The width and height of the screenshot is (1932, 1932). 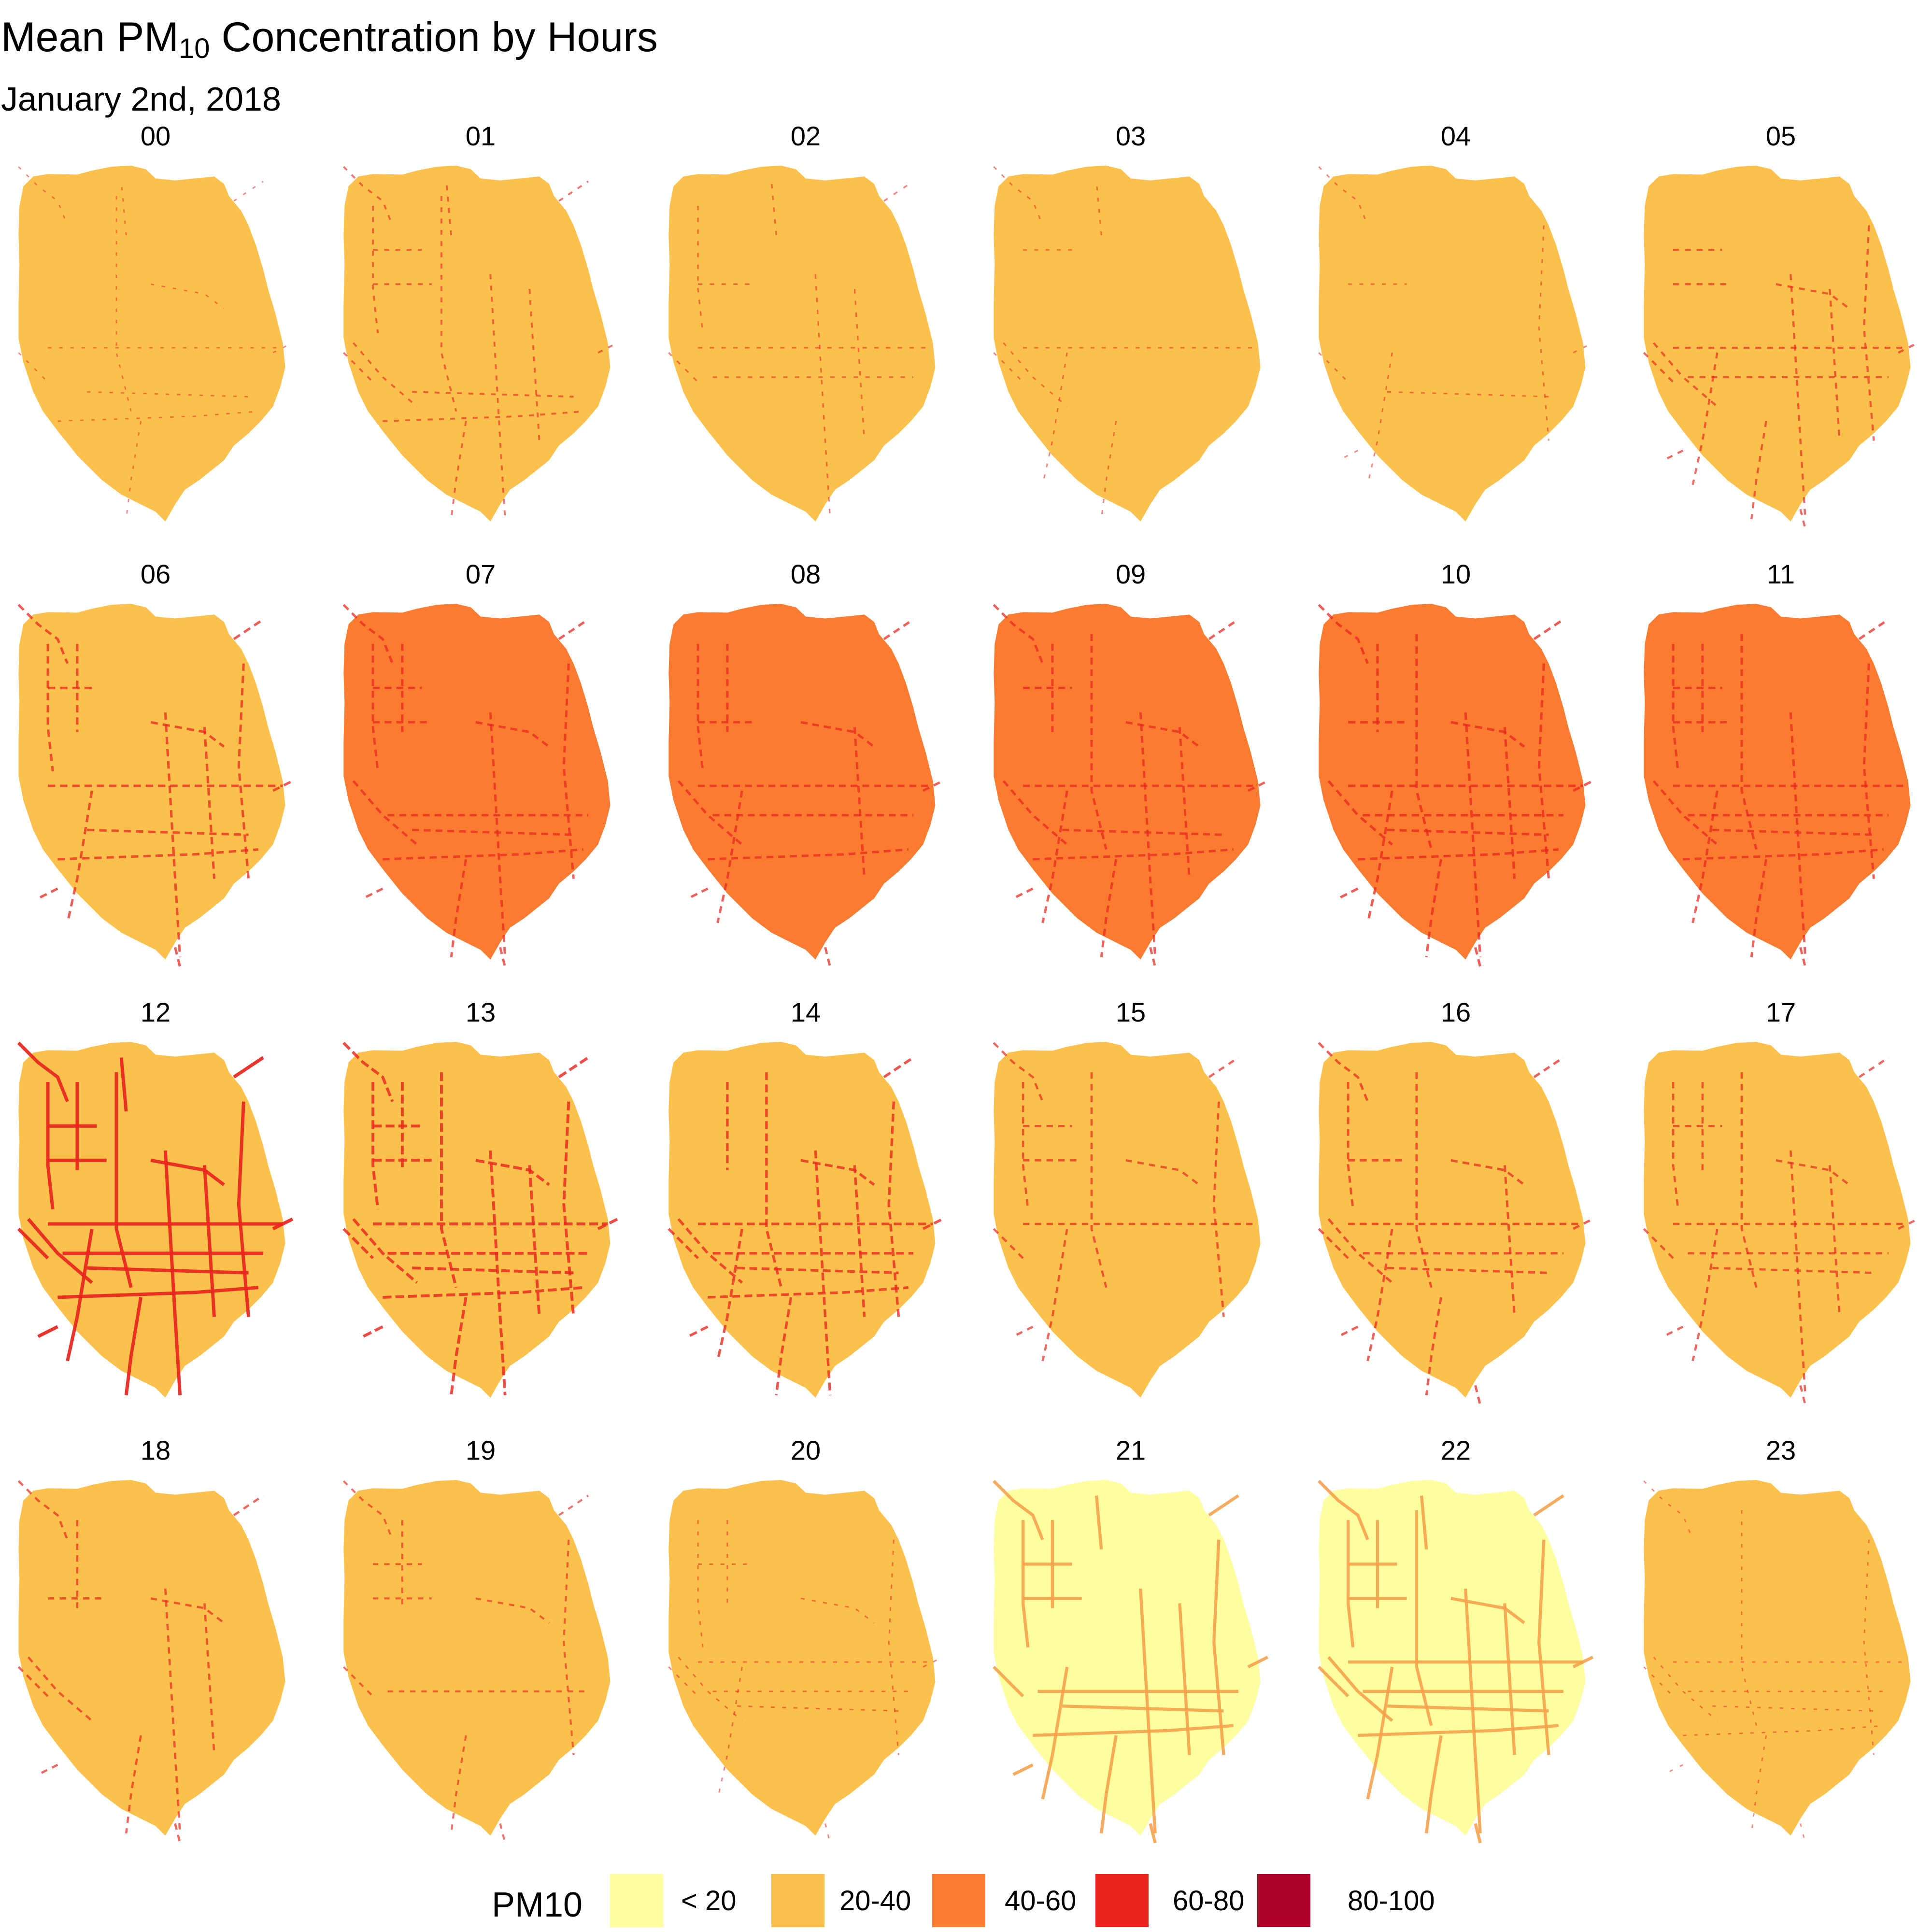 I want to click on panel-label-09: 09, so click(x=1130, y=574).